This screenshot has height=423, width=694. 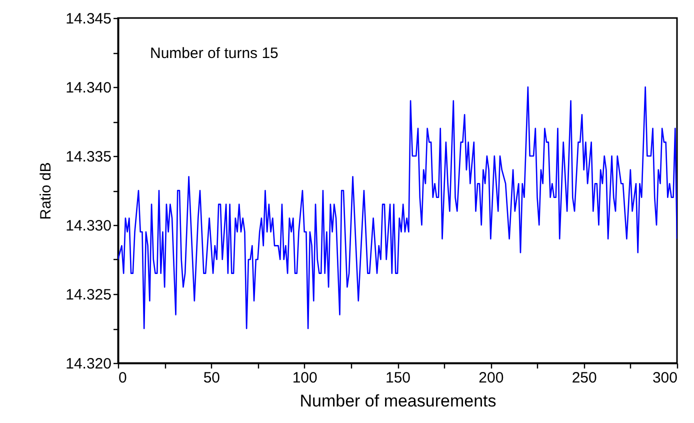 I want to click on x-tick-label: 200, so click(x=491, y=378).